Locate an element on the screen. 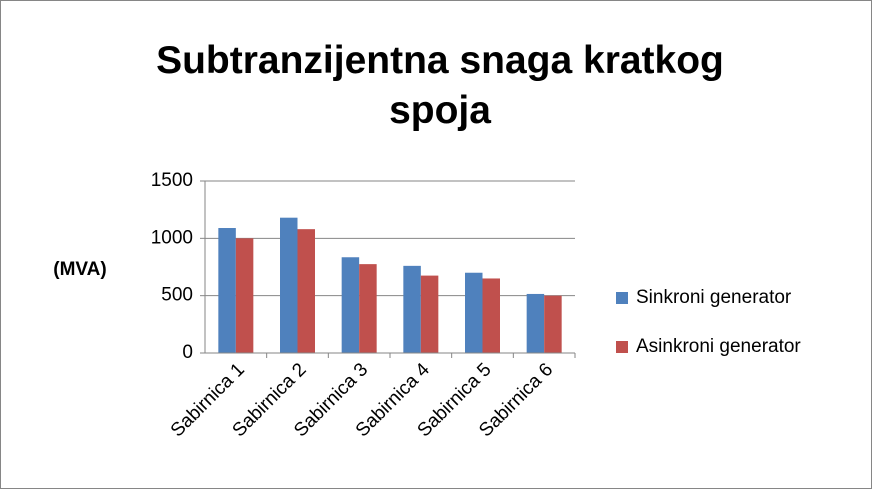 The image size is (873, 490). y-axis-label: (MVA) is located at coordinates (79, 269).